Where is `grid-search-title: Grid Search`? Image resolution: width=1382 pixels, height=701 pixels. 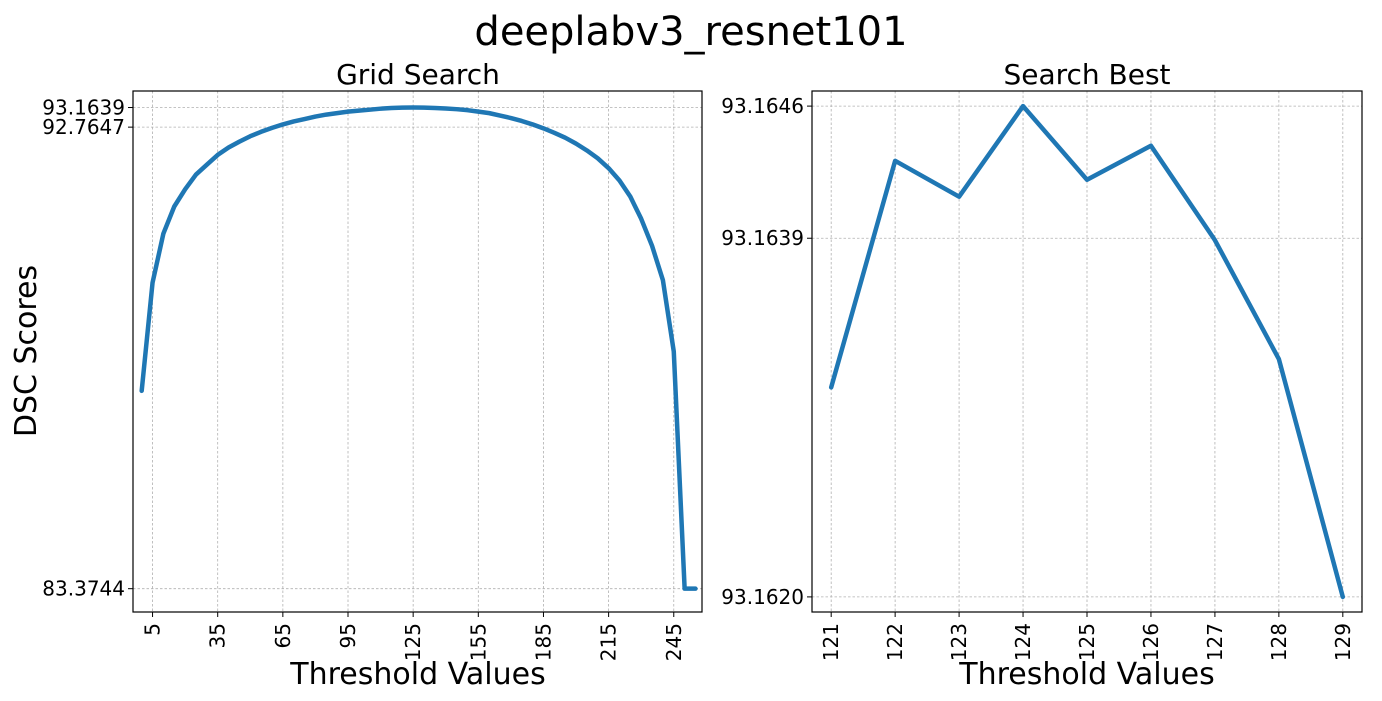 grid-search-title: Grid Search is located at coordinates (418, 74).